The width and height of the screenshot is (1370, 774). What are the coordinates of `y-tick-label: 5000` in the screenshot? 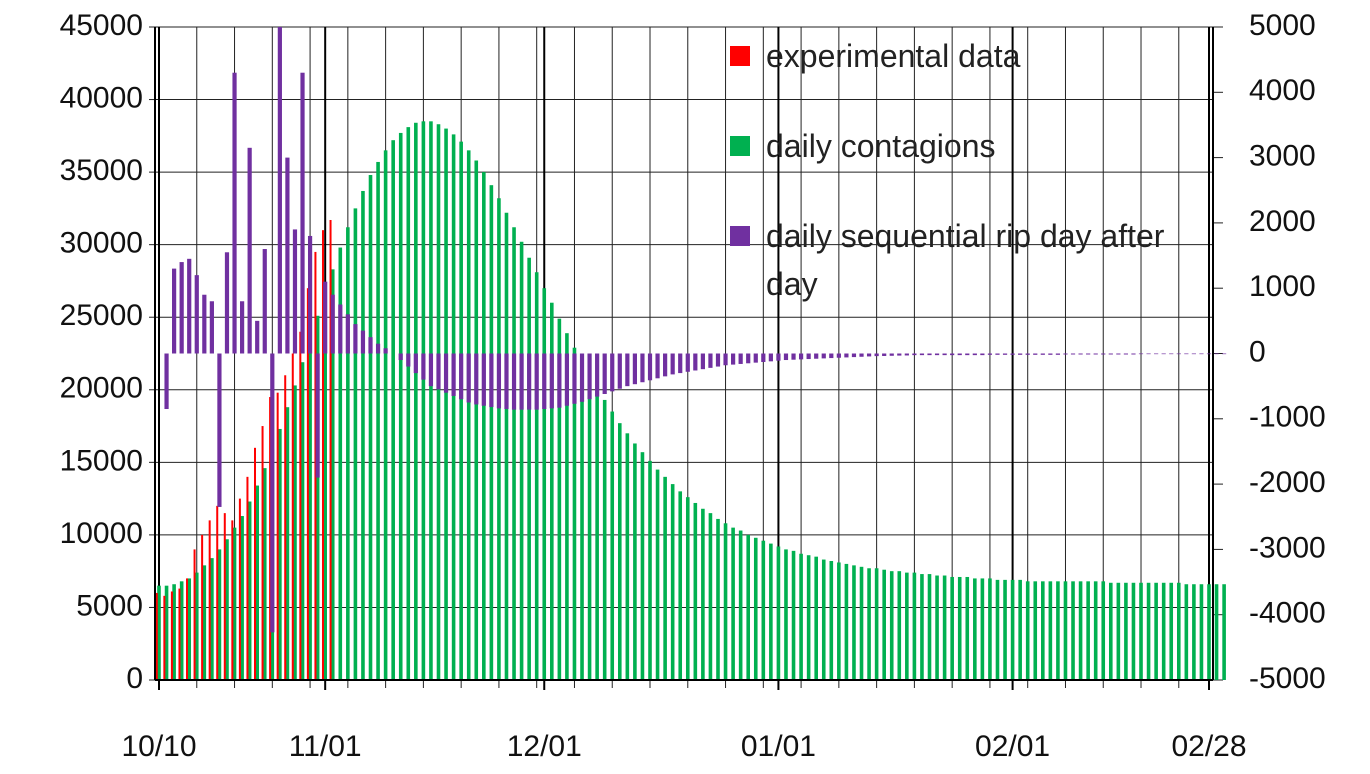 It's located at (109, 605).